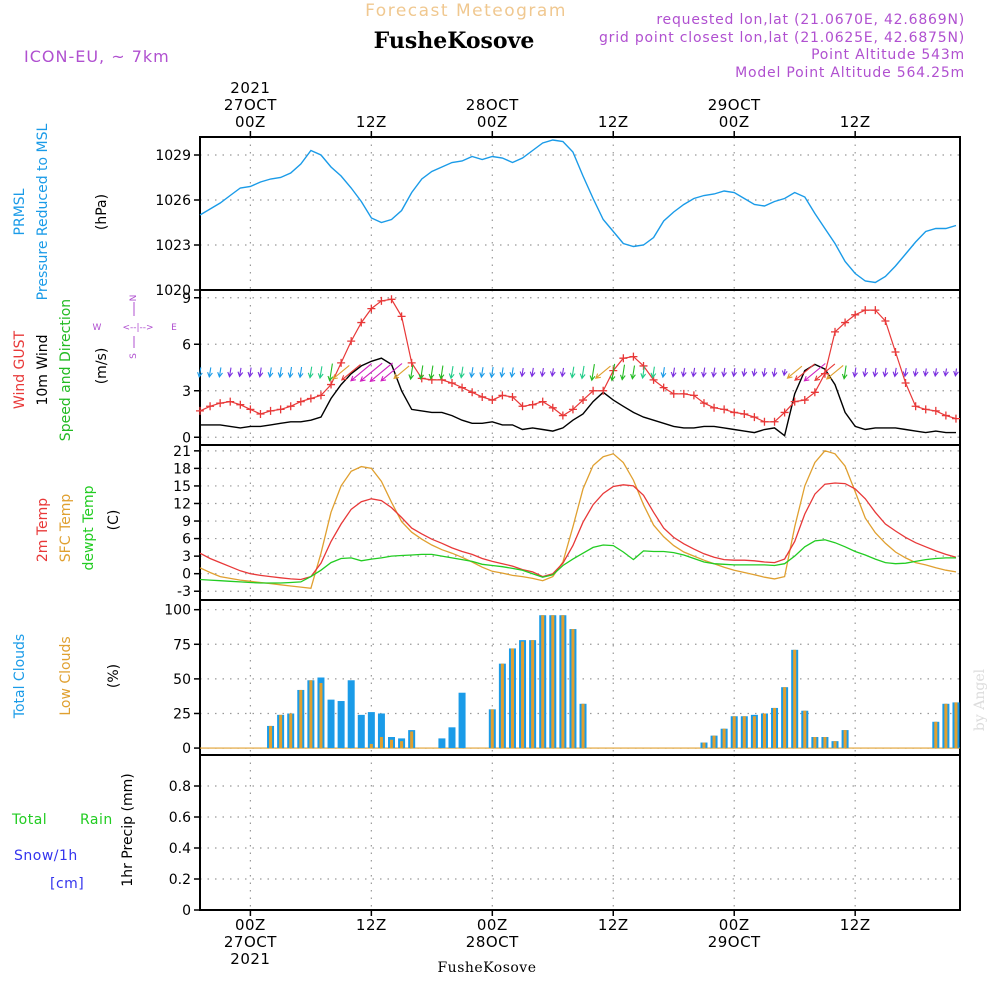 The image size is (1000, 1000). Describe the element at coordinates (810, 20) in the screenshot. I see `requested-lonlat: requested lon,lat (21.0670E, 42.6869N)` at that location.